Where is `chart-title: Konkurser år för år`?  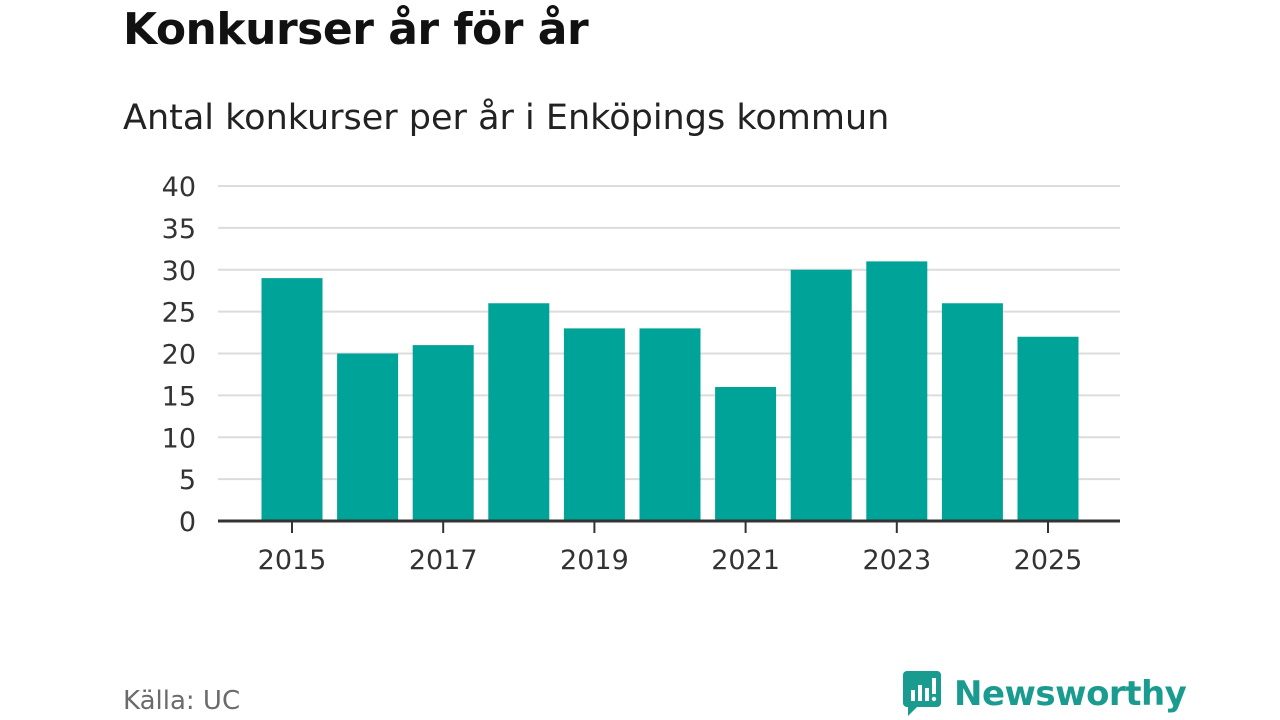 chart-title: Konkurser år för år is located at coordinates (356, 29).